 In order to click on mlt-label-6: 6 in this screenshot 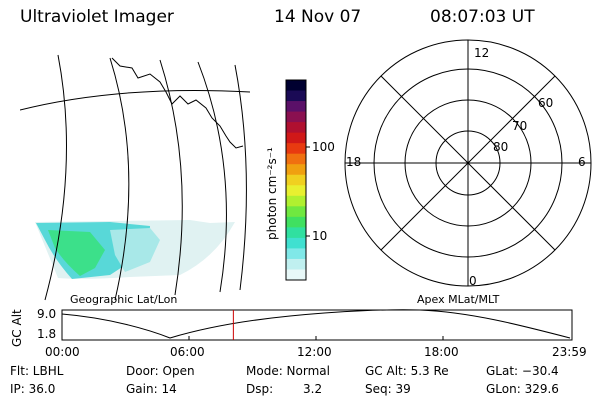, I will do `click(582, 162)`.